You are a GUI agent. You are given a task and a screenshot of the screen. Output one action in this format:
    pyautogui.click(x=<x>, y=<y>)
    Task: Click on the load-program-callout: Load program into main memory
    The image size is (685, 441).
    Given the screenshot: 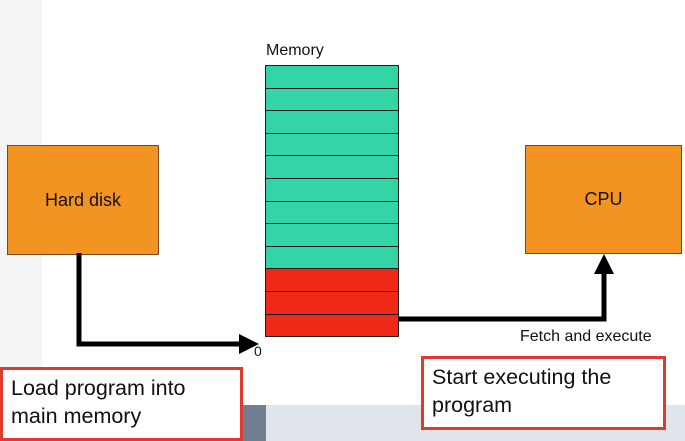 What is the action you would take?
    pyautogui.click(x=121, y=404)
    